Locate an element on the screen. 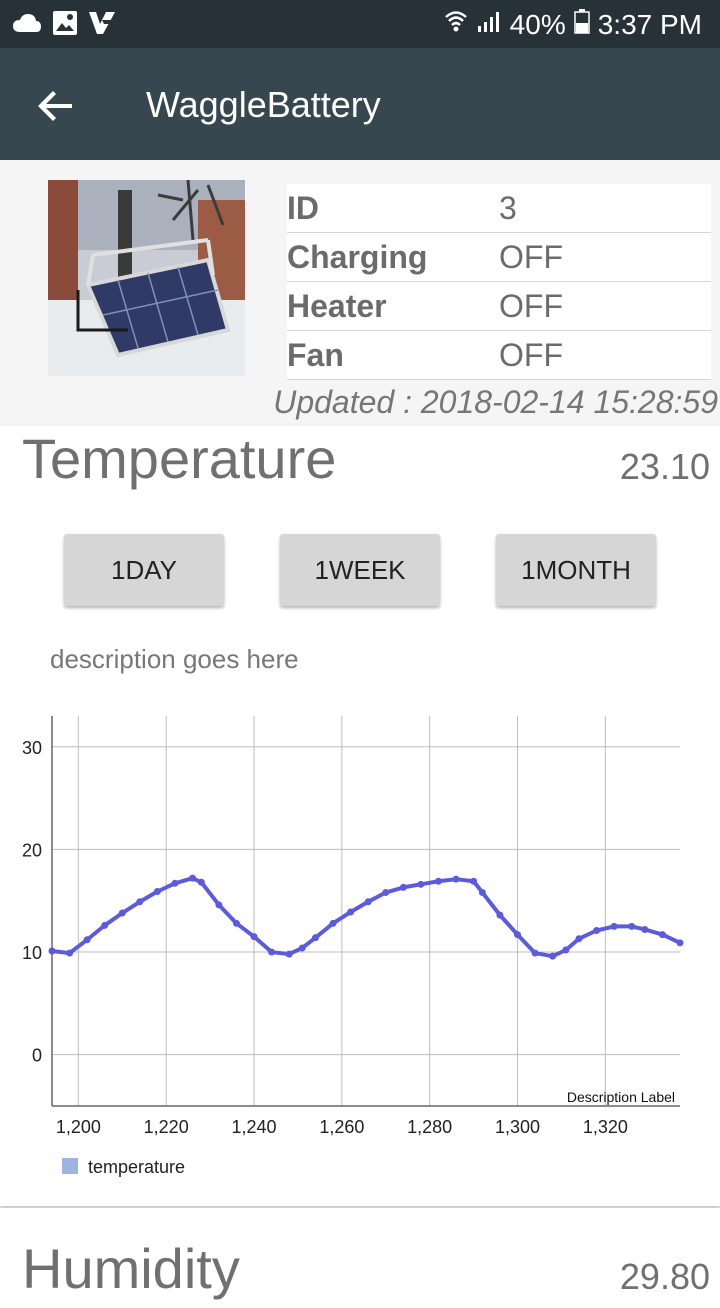  info-row-fan: Fan OFF is located at coordinates (499, 355).